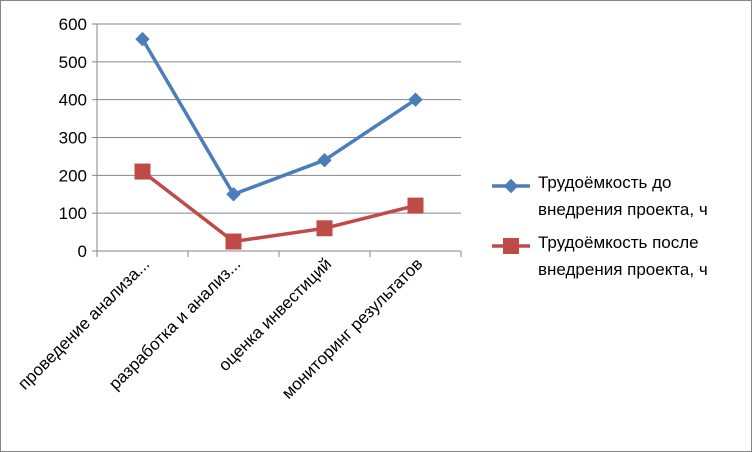  What do you see at coordinates (618, 242) in the screenshot?
I see `legend-label: Трудоёмкость после` at bounding box center [618, 242].